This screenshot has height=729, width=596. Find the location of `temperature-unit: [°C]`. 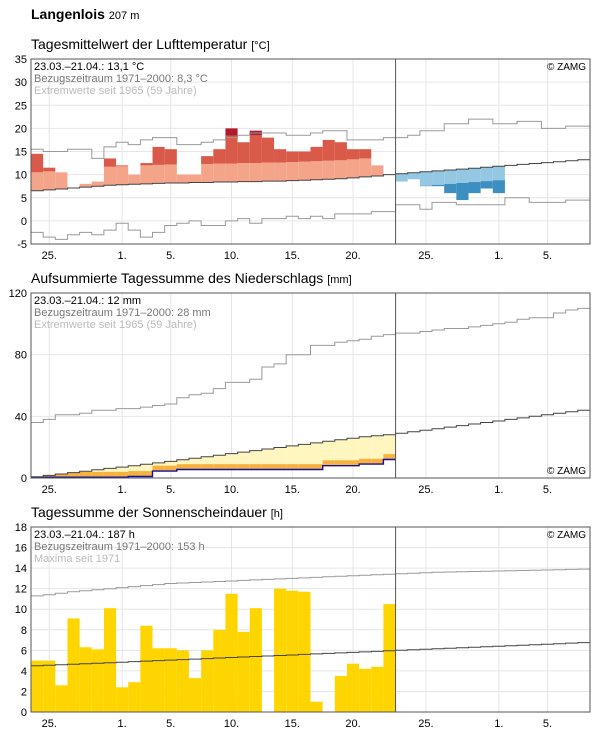

temperature-unit: [°C] is located at coordinates (260, 46).